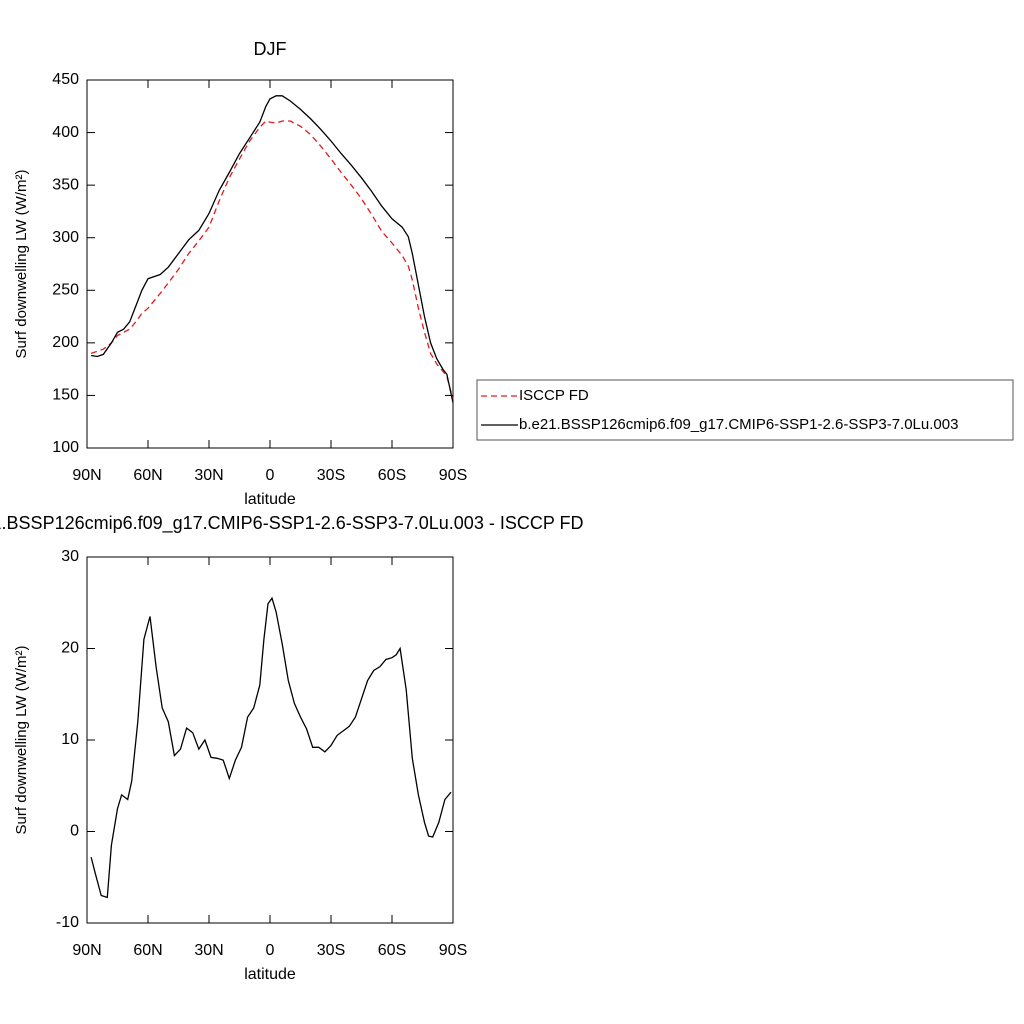  I want to click on chart-title: DJF, so click(270, 49).